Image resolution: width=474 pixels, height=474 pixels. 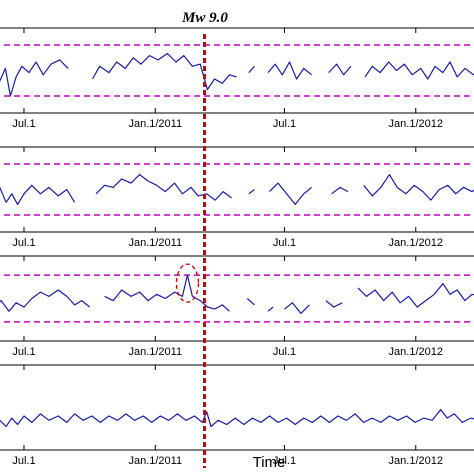 I want to click on chart-title: Mw 9.0, so click(x=204, y=18).